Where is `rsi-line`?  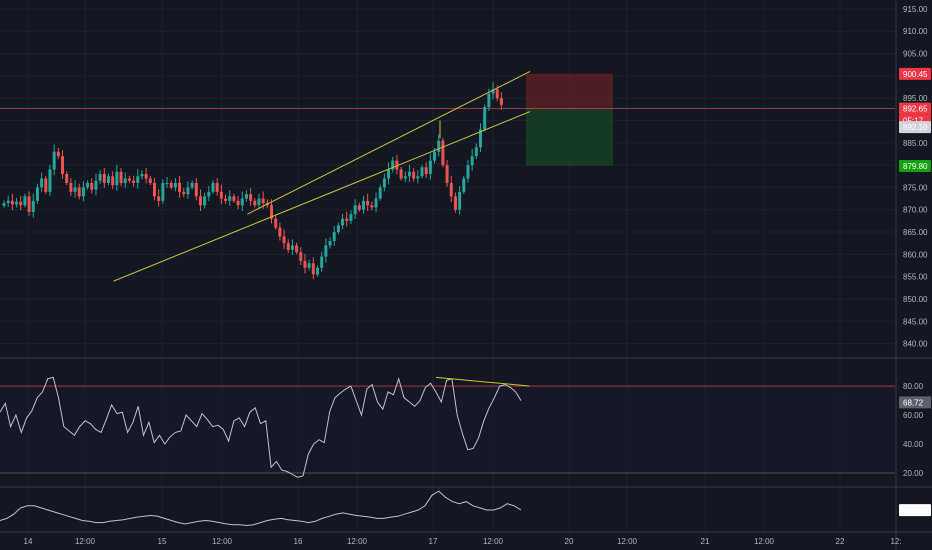
rsi-line is located at coordinates (261, 427).